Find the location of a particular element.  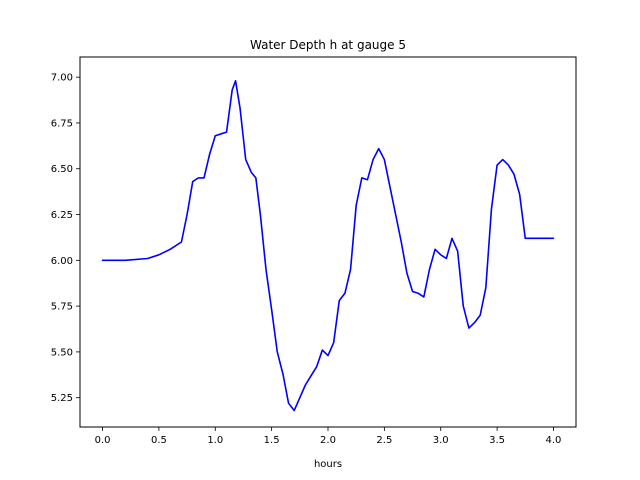

y-tick-label-6: 6.75 is located at coordinates (62, 123).